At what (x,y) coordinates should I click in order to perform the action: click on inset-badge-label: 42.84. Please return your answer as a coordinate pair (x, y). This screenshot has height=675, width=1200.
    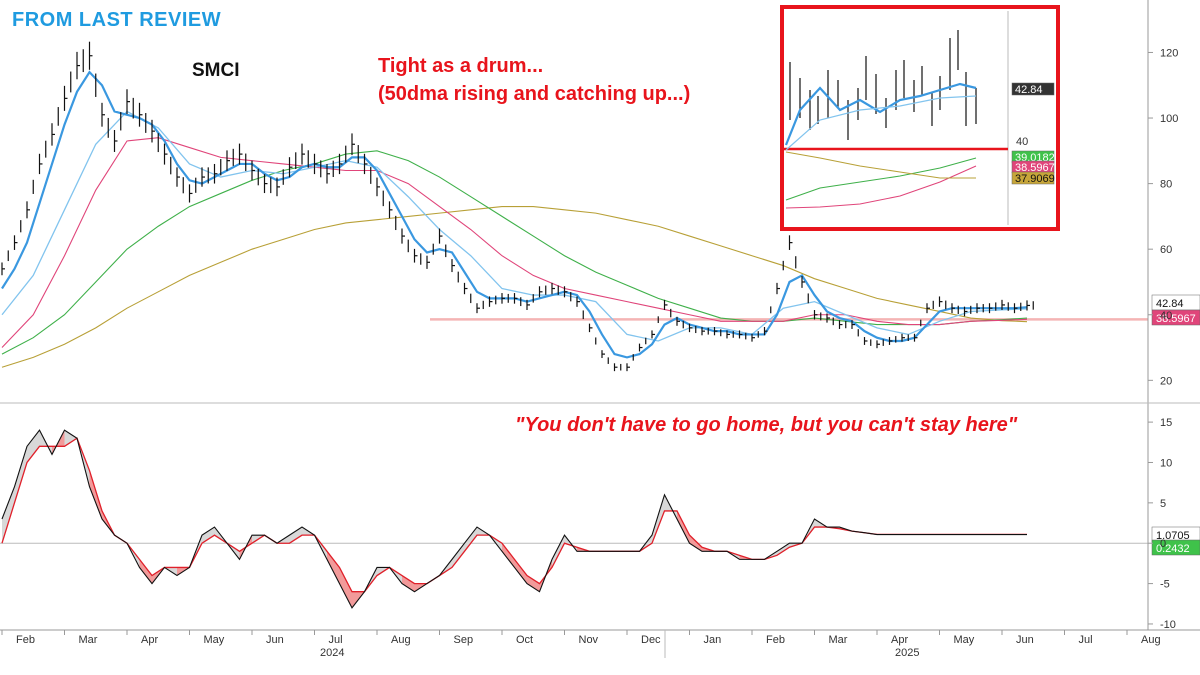
    Looking at the image, I should click on (1029, 90).